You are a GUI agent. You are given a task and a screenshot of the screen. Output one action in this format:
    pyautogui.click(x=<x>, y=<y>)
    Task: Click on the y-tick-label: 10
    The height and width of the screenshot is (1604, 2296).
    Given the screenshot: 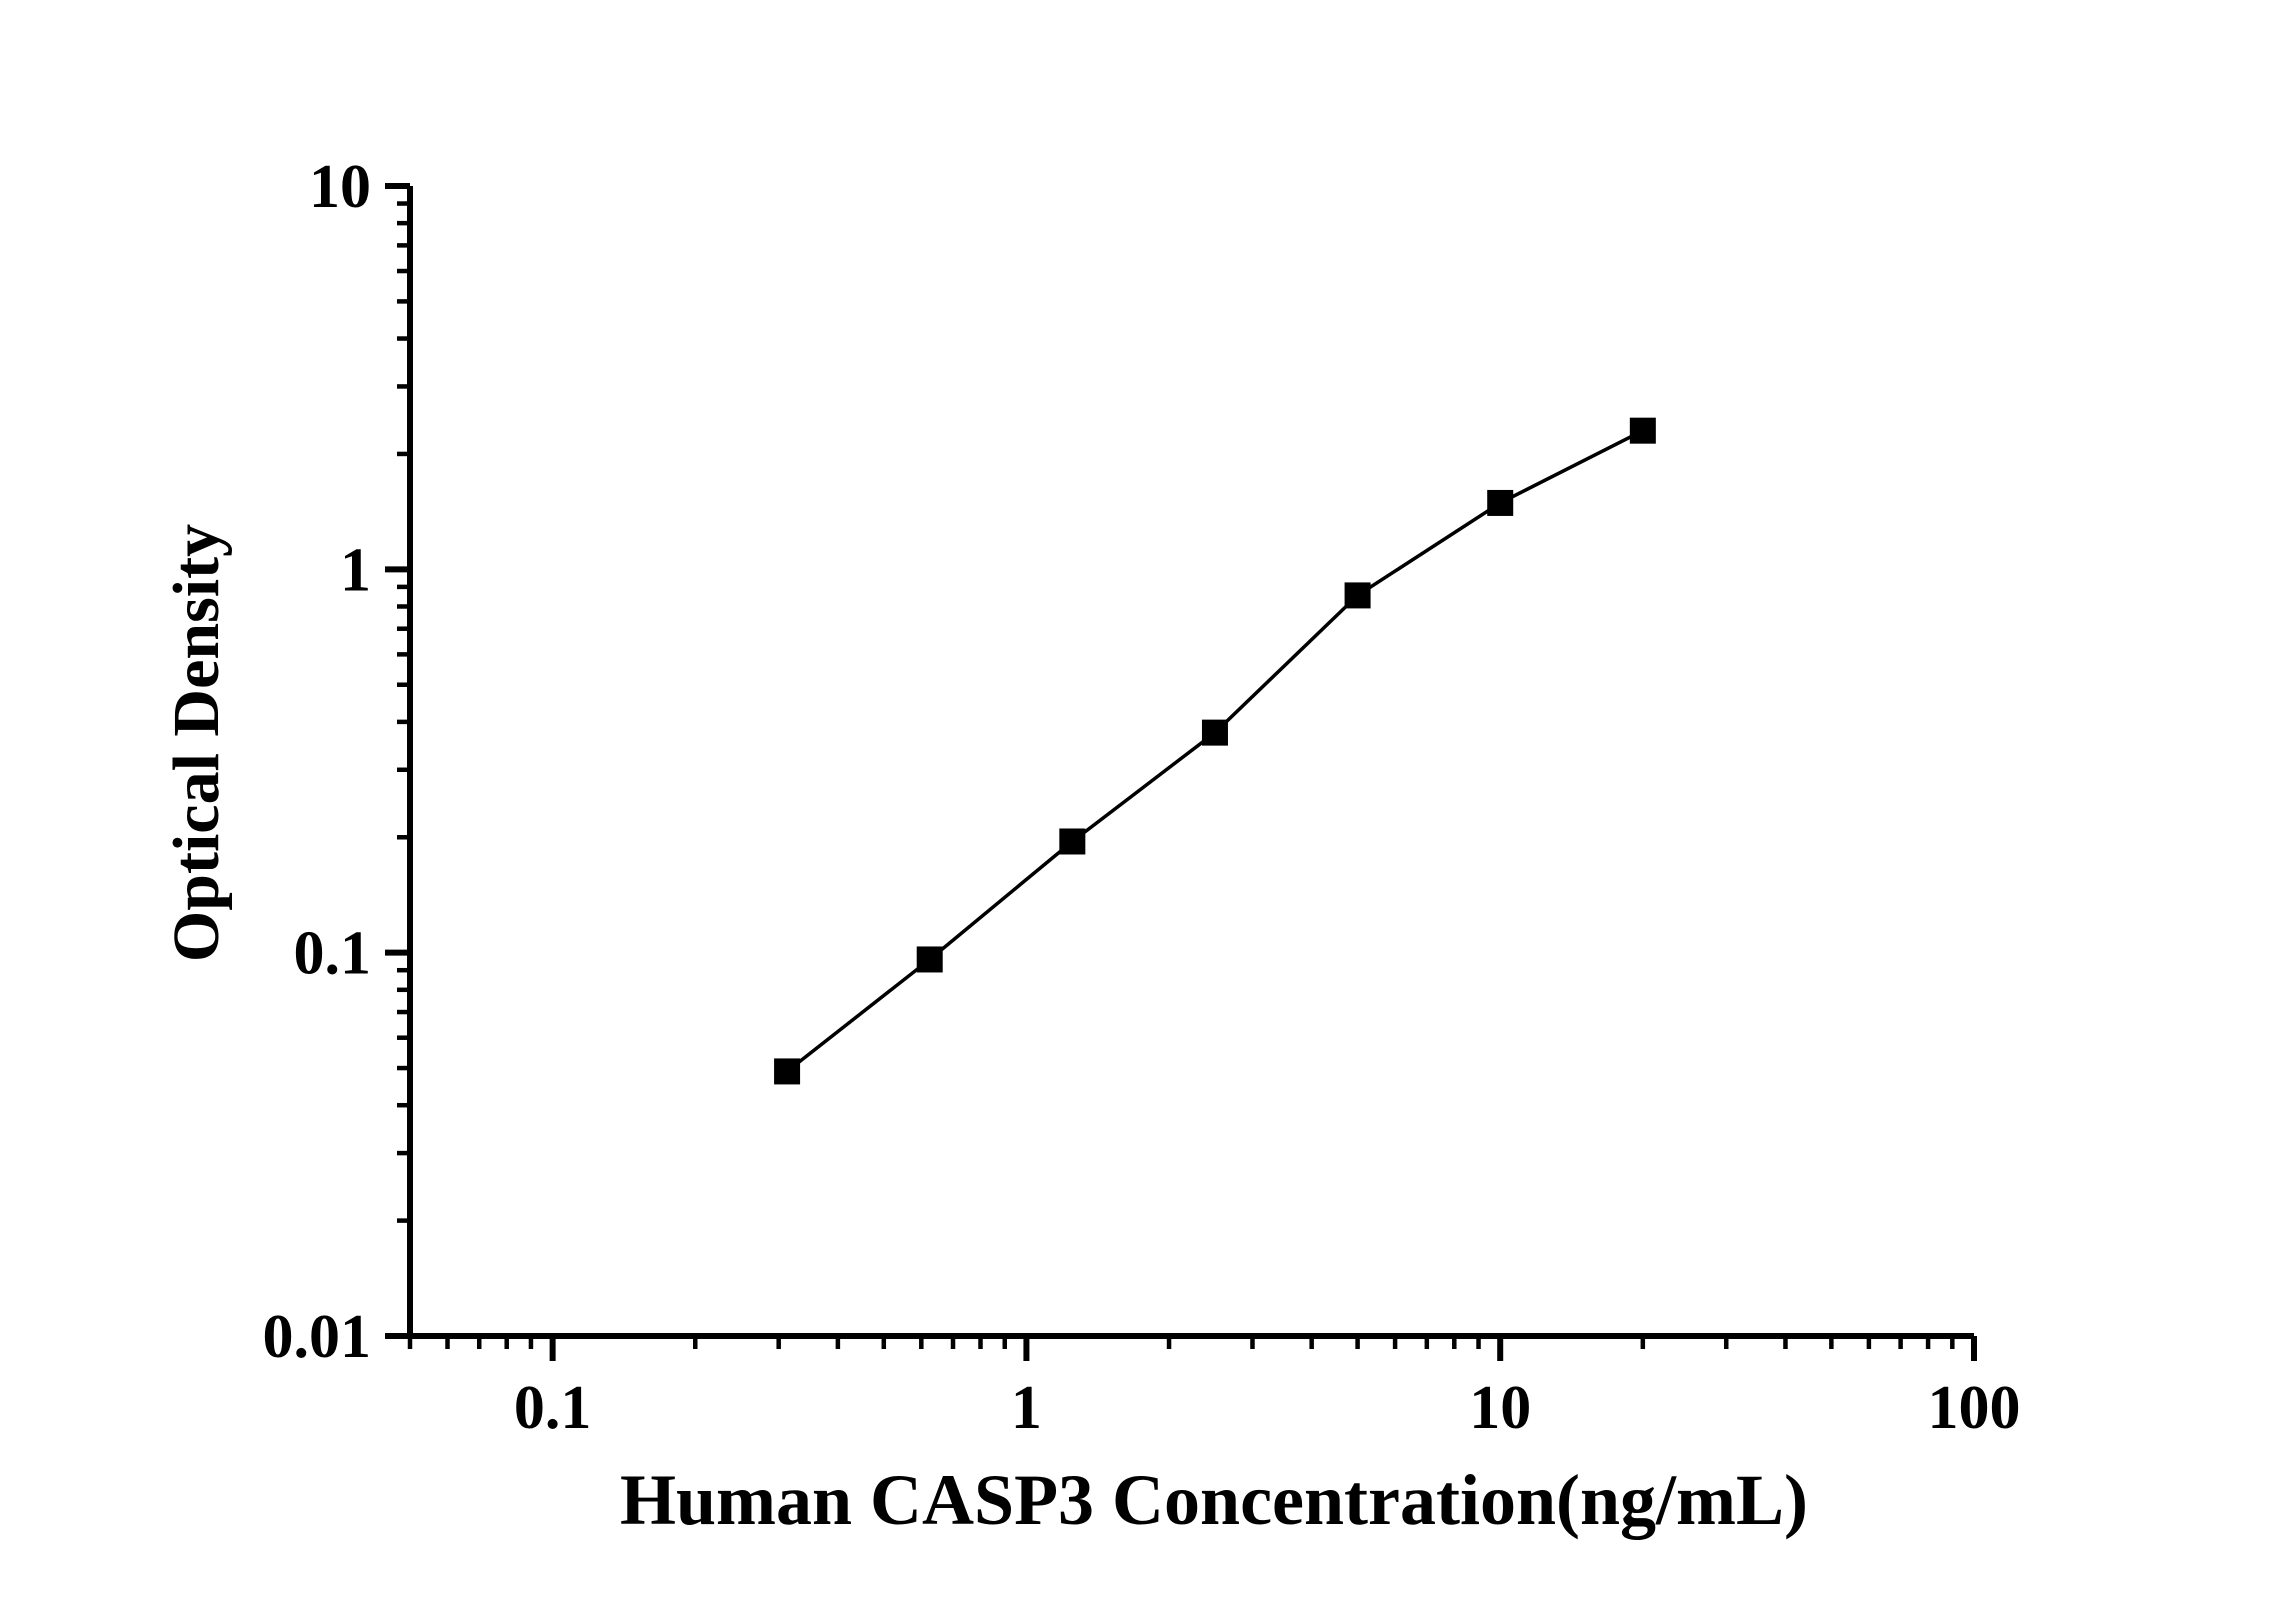 What is the action you would take?
    pyautogui.click(x=340, y=187)
    